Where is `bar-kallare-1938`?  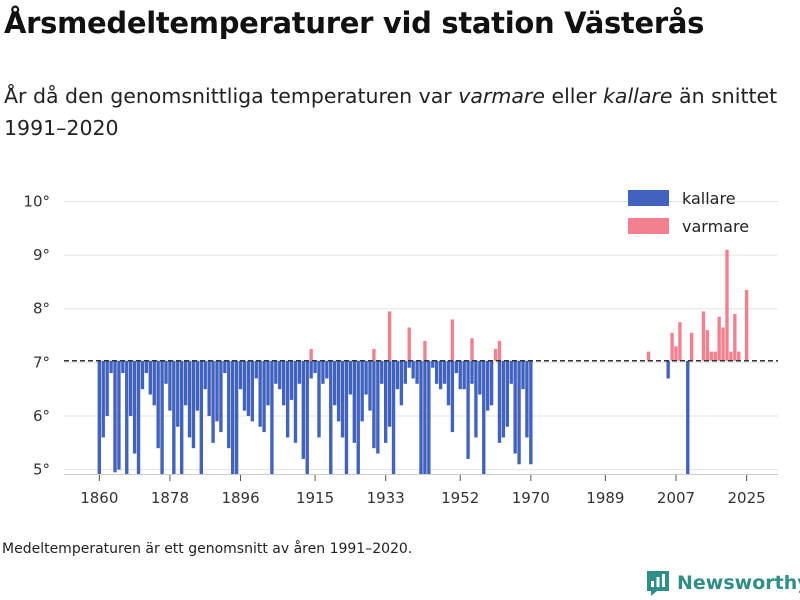
bar-kallare-1938 is located at coordinates (405, 372).